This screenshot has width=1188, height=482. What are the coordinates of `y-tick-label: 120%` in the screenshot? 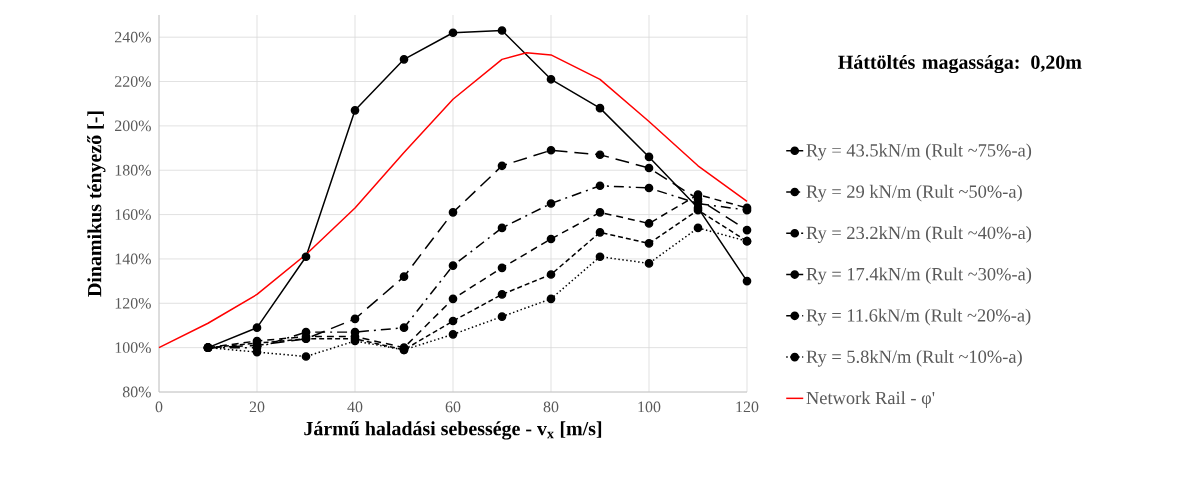 It's located at (133, 303).